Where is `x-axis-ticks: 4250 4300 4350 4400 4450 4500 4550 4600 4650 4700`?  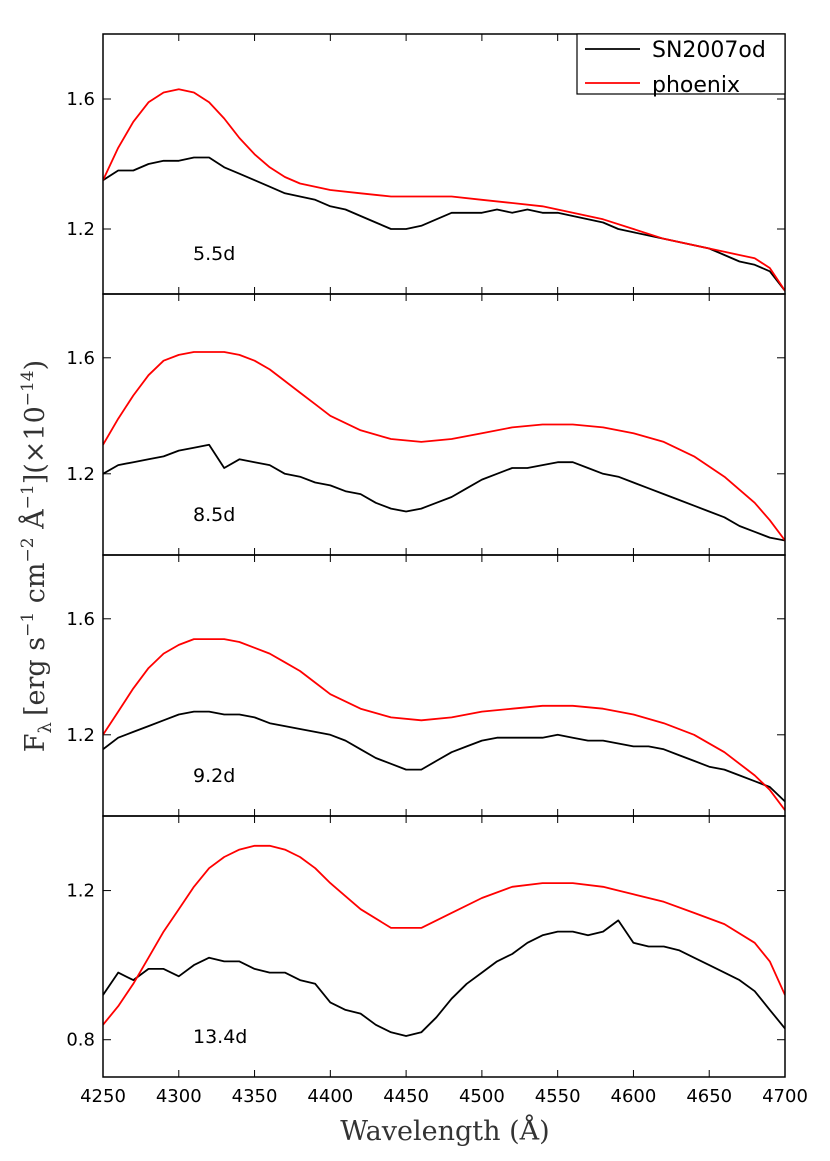
x-axis-ticks: 4250 4300 4350 4400 4450 4500 4550 4600 4650 4700 is located at coordinates (444, 1096).